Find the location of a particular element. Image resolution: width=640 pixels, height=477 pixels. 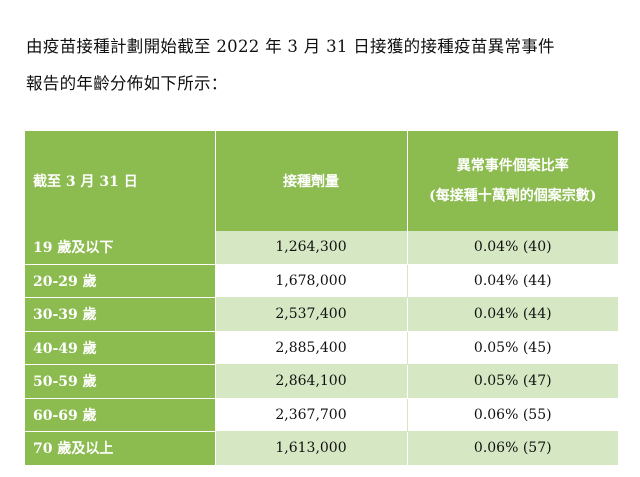

table-row: 70 歲及以上 1,613,000 0.06% (57) is located at coordinates (321, 448).